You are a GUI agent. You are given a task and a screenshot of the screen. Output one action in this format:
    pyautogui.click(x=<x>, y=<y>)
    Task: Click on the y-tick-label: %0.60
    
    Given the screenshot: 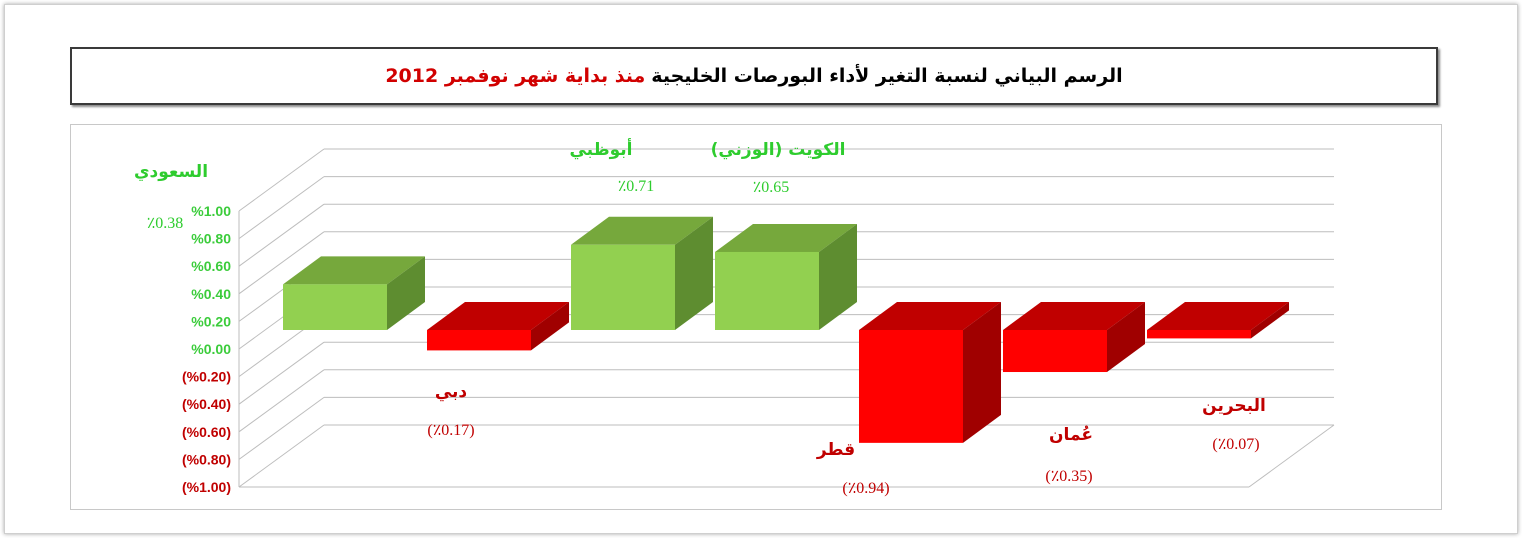 What is the action you would take?
    pyautogui.click(x=211, y=266)
    